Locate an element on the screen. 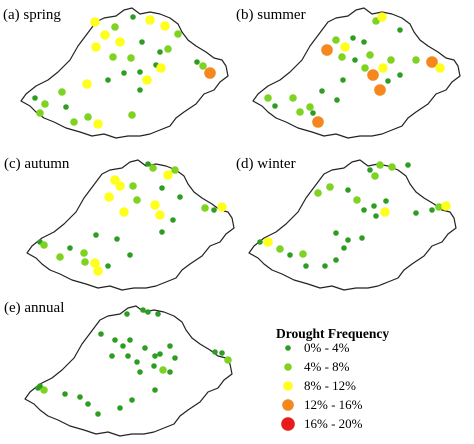 Image resolution: width=474 pixels, height=444 pixels. legend-label: 4% - 8% is located at coordinates (327, 366).